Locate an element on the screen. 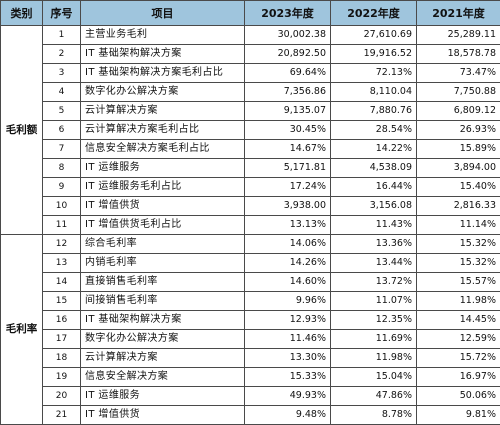 The height and width of the screenshot is (425, 500). item-name-cell: 综合毛利率 is located at coordinates (163, 244).